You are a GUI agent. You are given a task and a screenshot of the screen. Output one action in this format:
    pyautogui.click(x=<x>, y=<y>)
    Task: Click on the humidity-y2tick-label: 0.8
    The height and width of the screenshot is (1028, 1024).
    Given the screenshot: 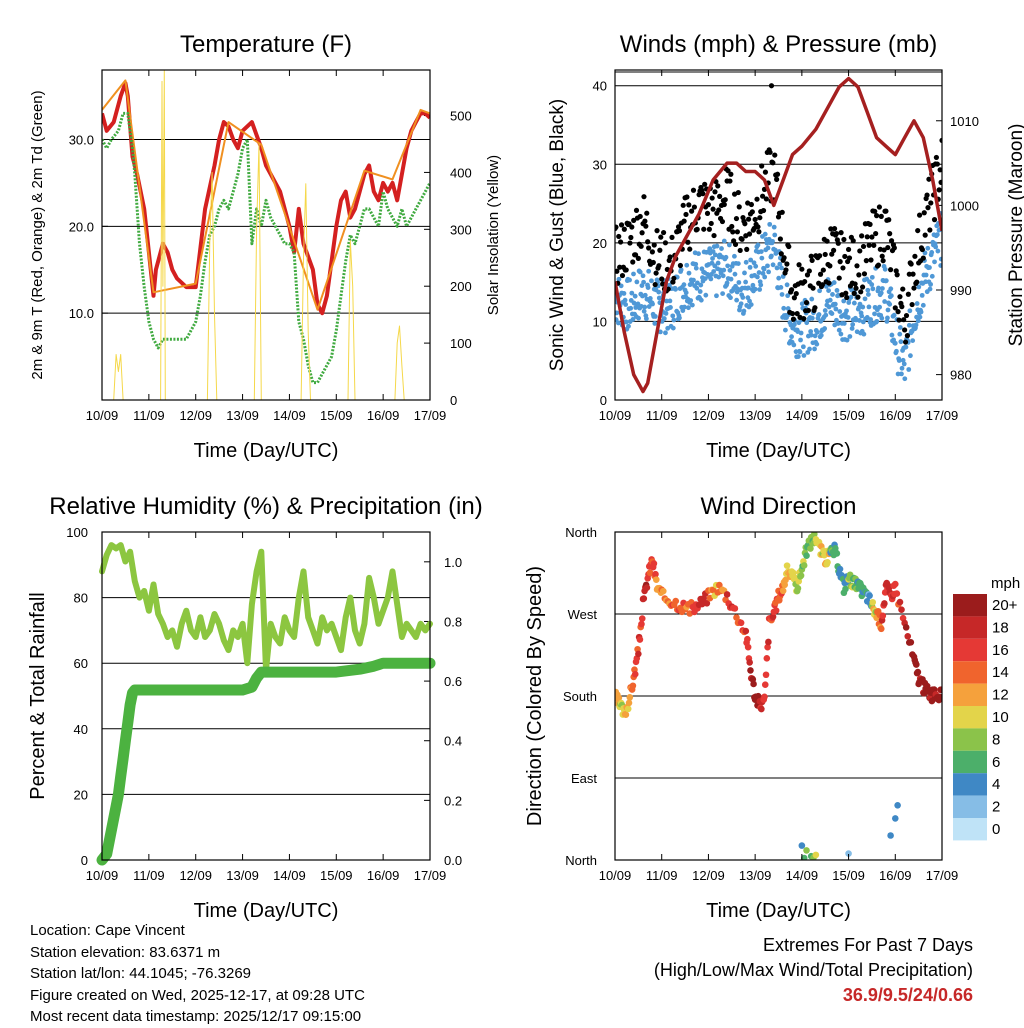 What is the action you would take?
    pyautogui.click(x=453, y=621)
    